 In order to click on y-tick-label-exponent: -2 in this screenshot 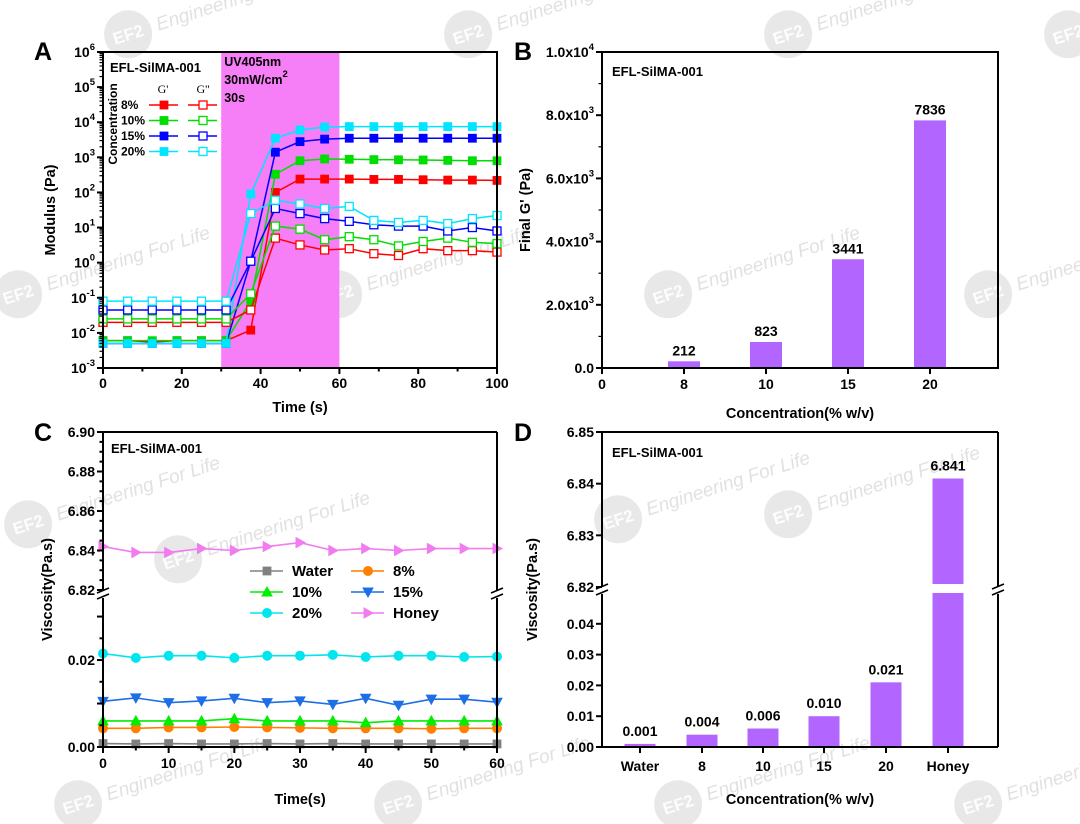, I will do `click(91, 328)`.